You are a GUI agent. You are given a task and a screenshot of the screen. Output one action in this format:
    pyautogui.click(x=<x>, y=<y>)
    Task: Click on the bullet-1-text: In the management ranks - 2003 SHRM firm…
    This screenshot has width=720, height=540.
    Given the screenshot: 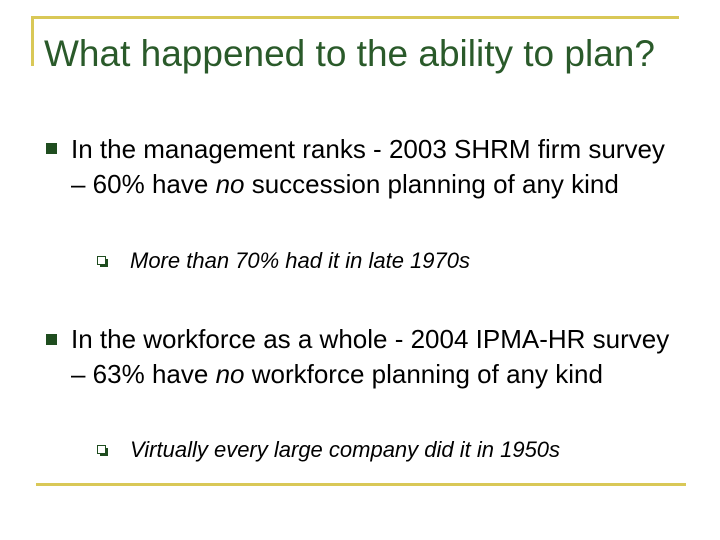 What is the action you would take?
    pyautogui.click(x=376, y=167)
    